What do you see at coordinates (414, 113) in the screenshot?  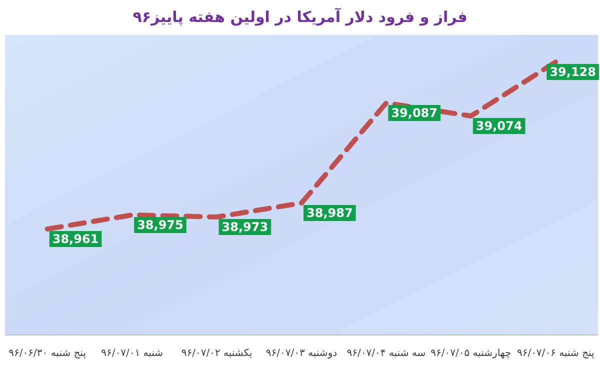 I see `data-label: 39,087` at bounding box center [414, 113].